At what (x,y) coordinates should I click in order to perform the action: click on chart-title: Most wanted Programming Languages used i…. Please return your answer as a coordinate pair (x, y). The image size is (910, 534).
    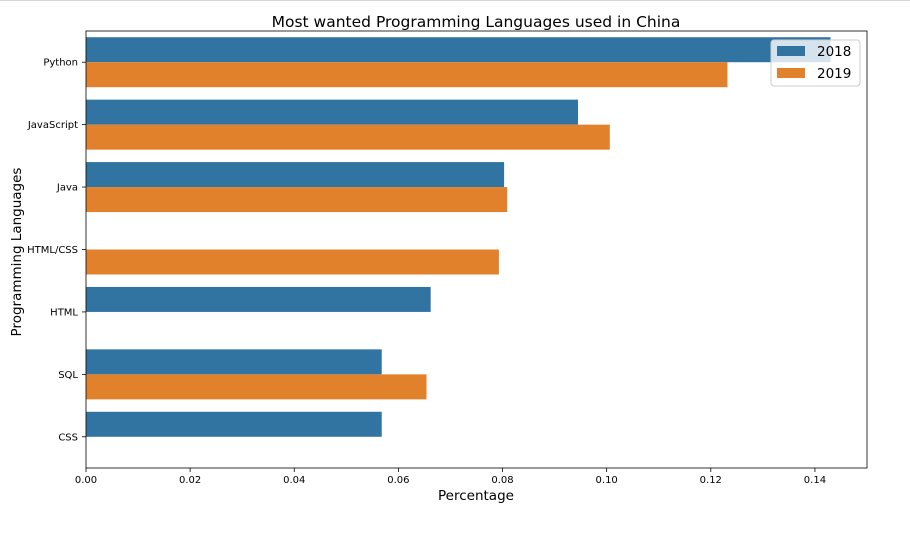
    Looking at the image, I should click on (476, 22).